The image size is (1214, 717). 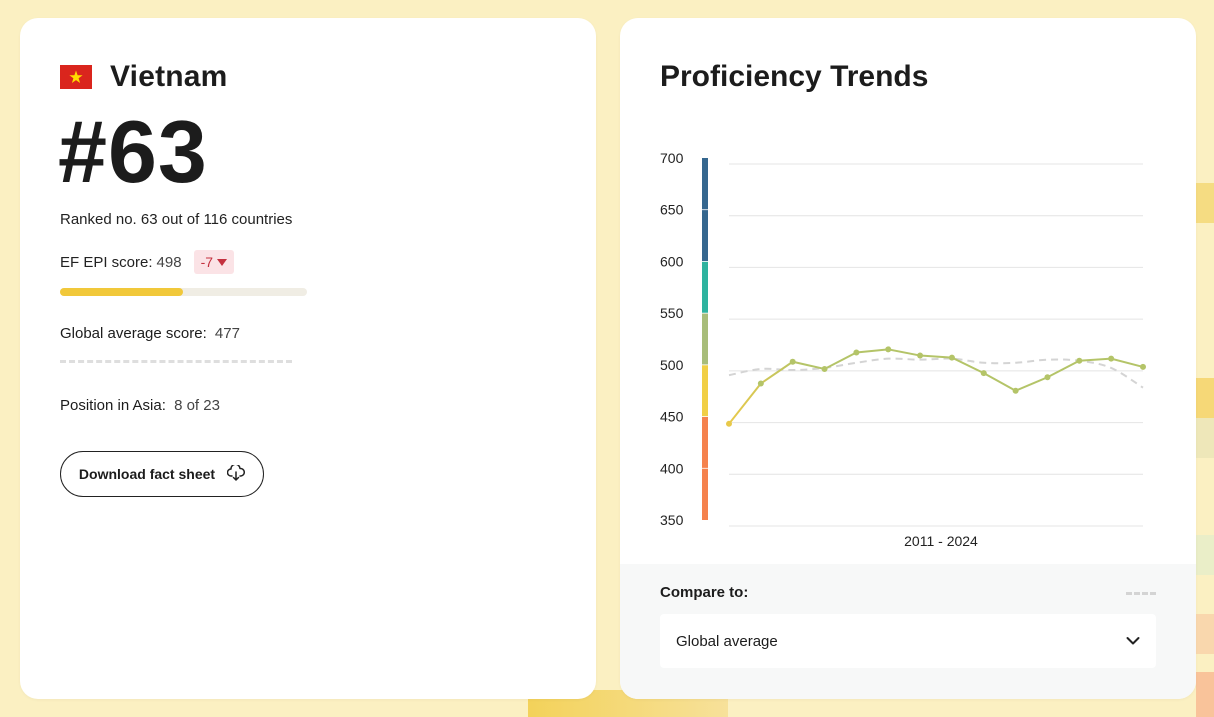 What do you see at coordinates (704, 592) in the screenshot?
I see `compare-label: Compare to:` at bounding box center [704, 592].